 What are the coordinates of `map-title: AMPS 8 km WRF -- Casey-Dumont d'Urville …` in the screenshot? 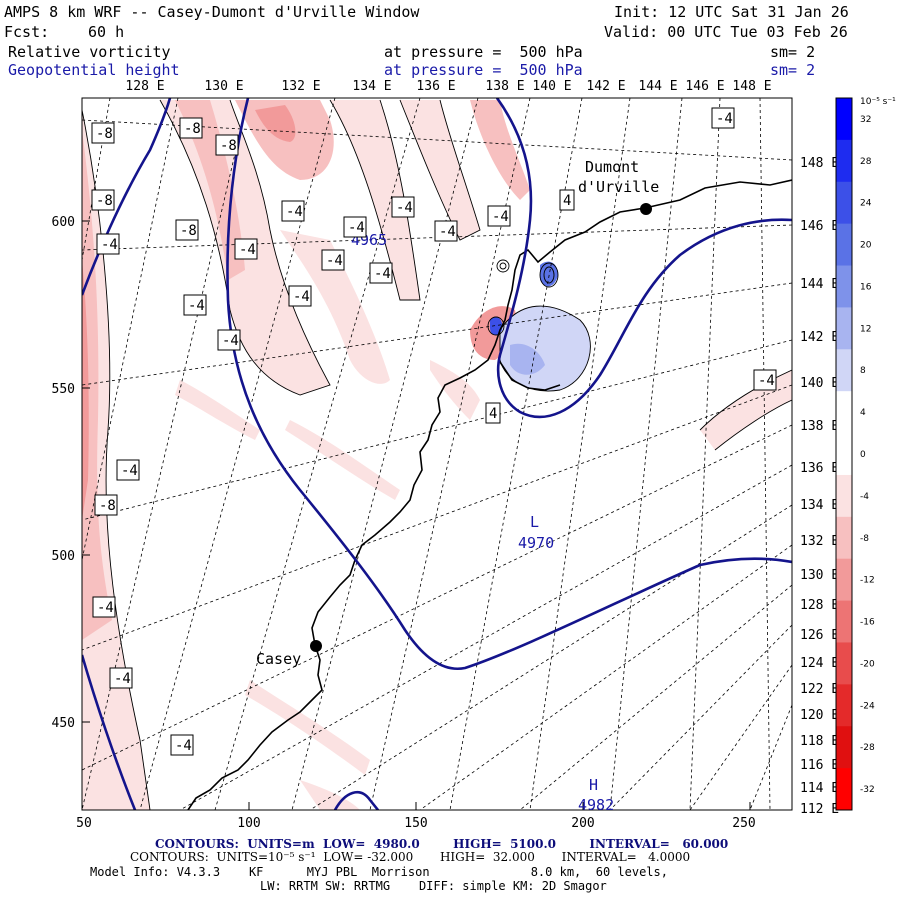 It's located at (212, 12).